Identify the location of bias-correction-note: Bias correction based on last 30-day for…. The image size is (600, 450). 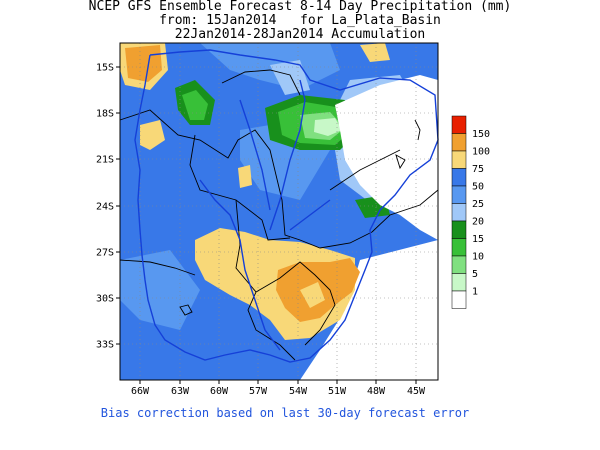
(285, 413).